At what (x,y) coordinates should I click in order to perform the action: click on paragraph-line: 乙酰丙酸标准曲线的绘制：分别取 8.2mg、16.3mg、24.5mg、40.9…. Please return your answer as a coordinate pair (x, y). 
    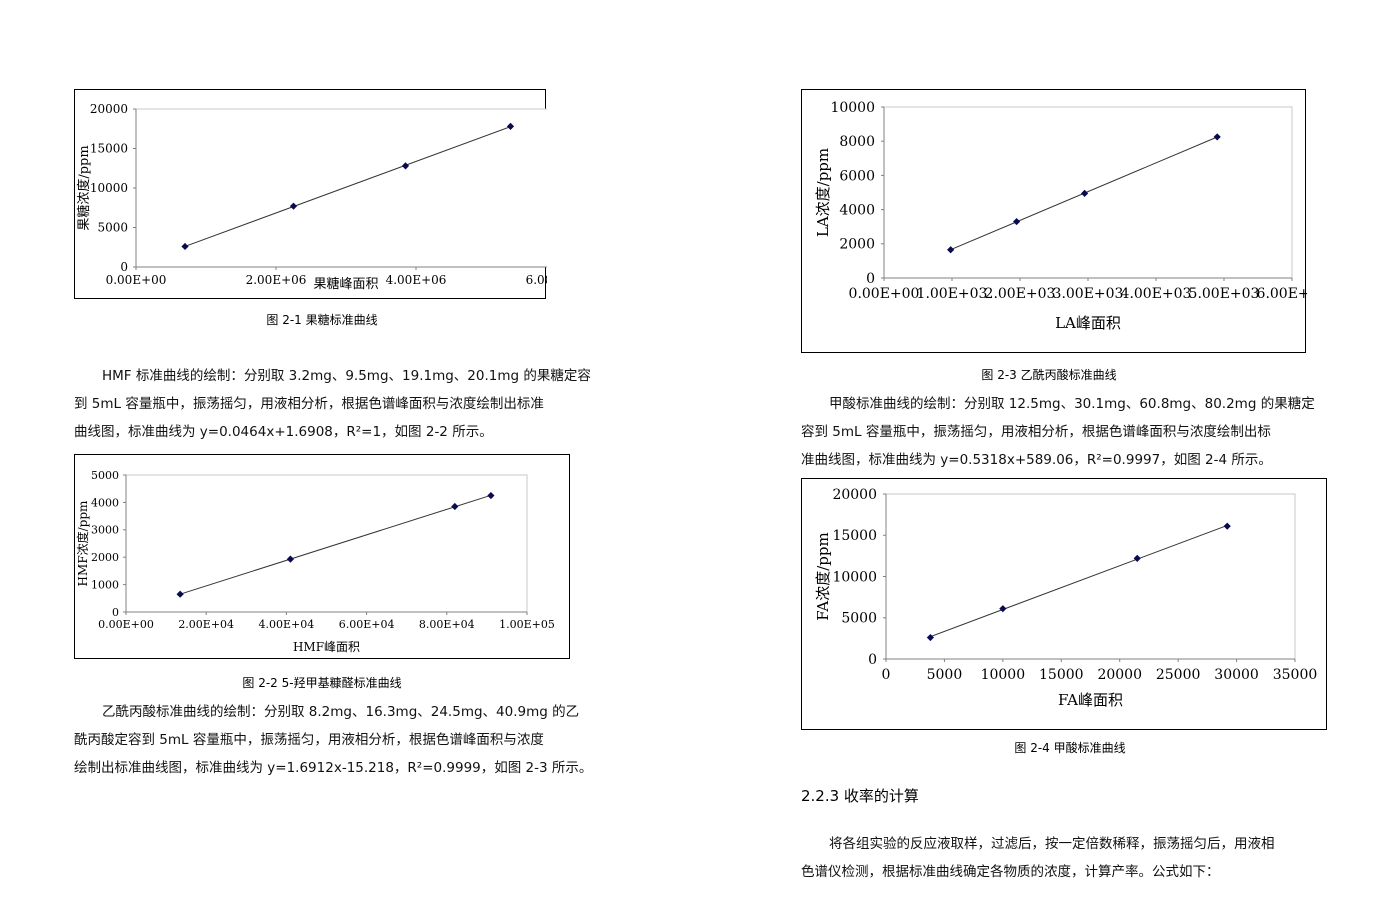
    Looking at the image, I should click on (341, 712).